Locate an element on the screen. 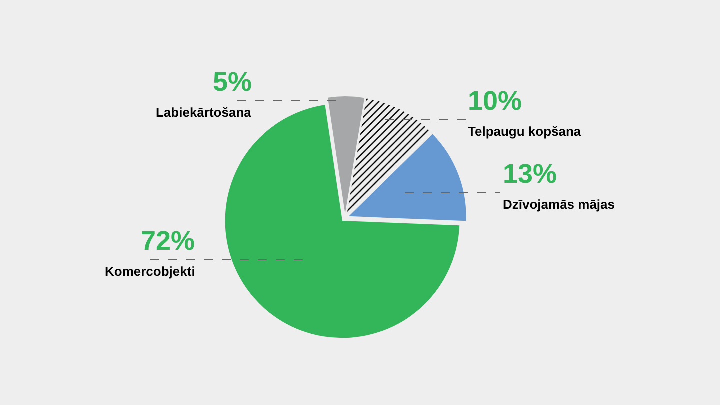 This screenshot has width=720, height=405. data-label: 5% is located at coordinates (232, 82).